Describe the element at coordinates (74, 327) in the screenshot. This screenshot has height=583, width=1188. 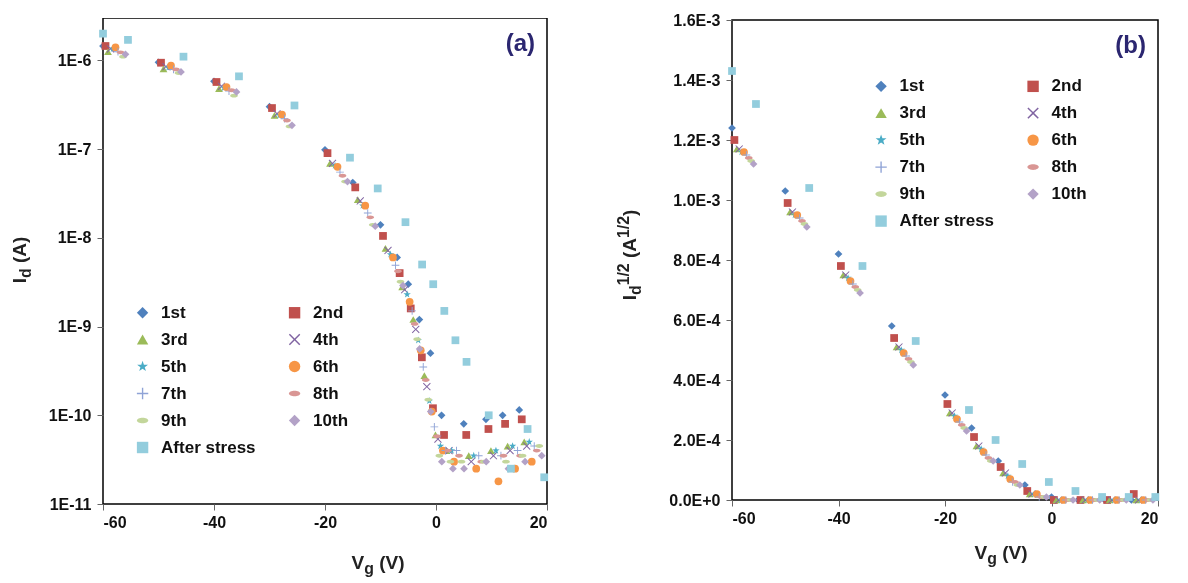
I see `y-tick-label: 1E-9` at that location.